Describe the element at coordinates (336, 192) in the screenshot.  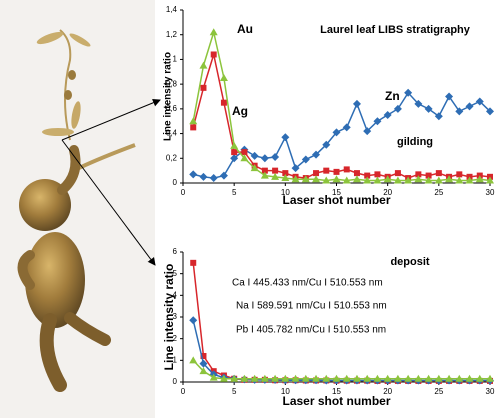
I see `x-tick-label: 15` at that location.